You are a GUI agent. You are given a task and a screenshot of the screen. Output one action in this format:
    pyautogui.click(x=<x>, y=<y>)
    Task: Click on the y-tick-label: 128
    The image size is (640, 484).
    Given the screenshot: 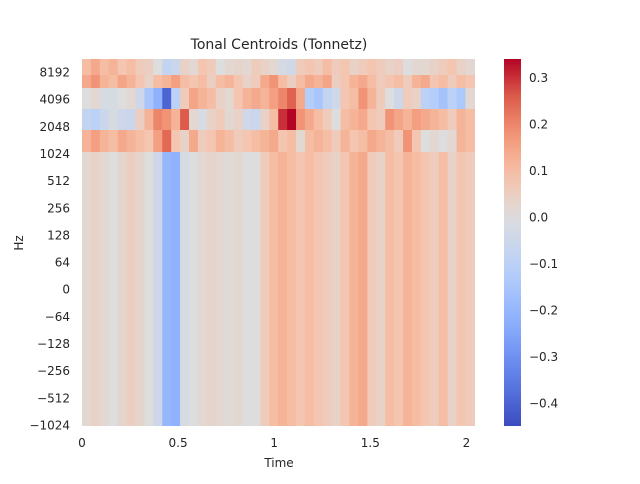 What is the action you would take?
    pyautogui.click(x=58, y=235)
    